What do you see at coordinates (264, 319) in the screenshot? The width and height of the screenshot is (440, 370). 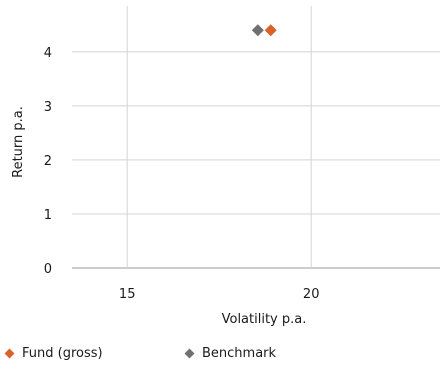 I see `x-axis-label: Volatility p.a.` at bounding box center [264, 319].